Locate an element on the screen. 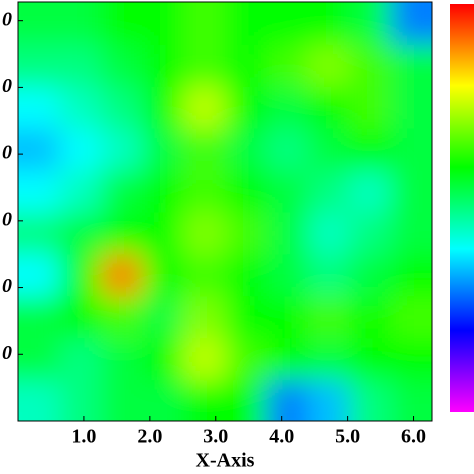 Image resolution: width=474 pixels, height=474 pixels. colorbar is located at coordinates (462, 208).